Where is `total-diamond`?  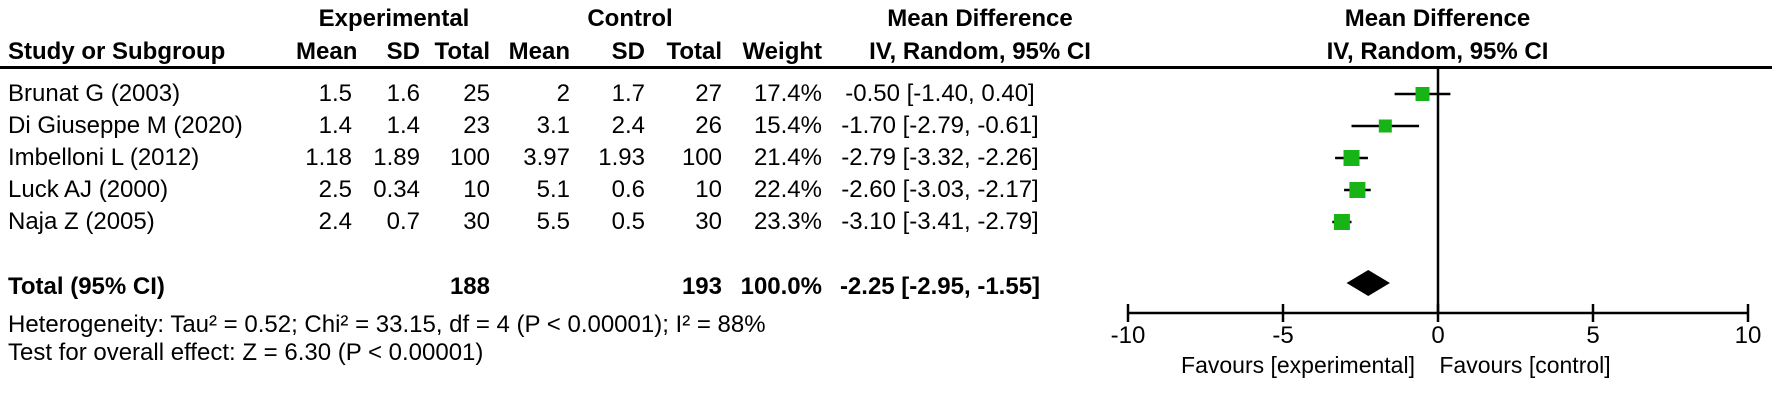
total-diamond is located at coordinates (1368, 283).